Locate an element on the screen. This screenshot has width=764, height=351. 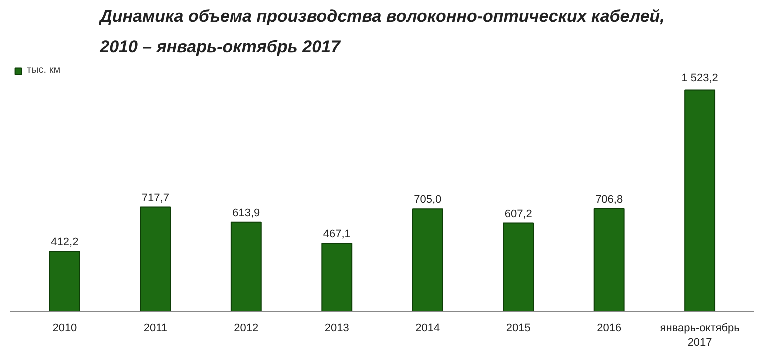
data-label: 705,0 is located at coordinates (428, 200).